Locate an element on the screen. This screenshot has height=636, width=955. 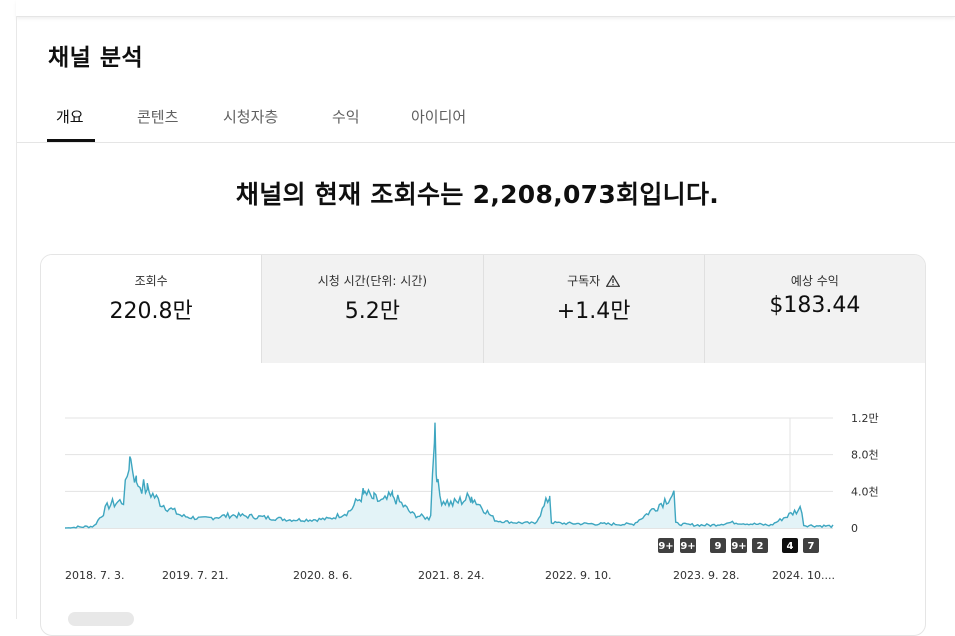
x-tick-label: 2019. 7. 21. is located at coordinates (195, 575).